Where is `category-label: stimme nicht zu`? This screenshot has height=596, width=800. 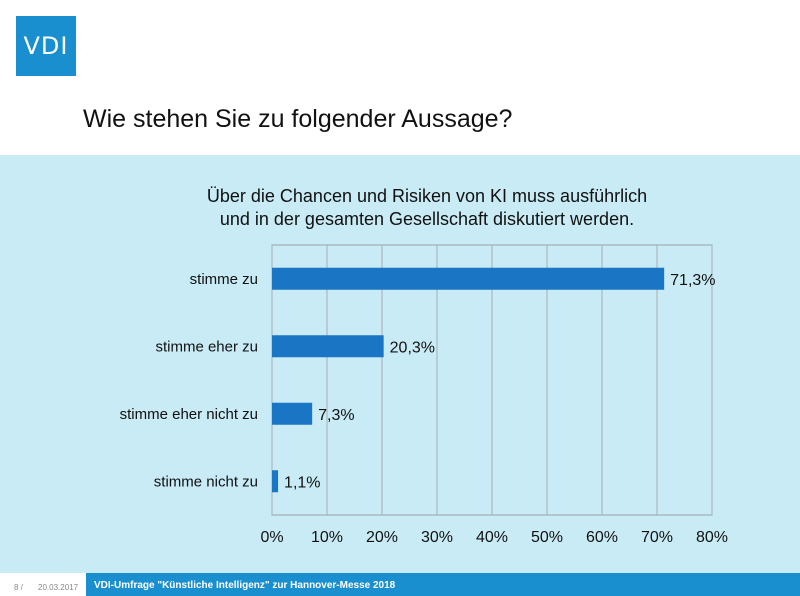 category-label: stimme nicht zu is located at coordinates (206, 481).